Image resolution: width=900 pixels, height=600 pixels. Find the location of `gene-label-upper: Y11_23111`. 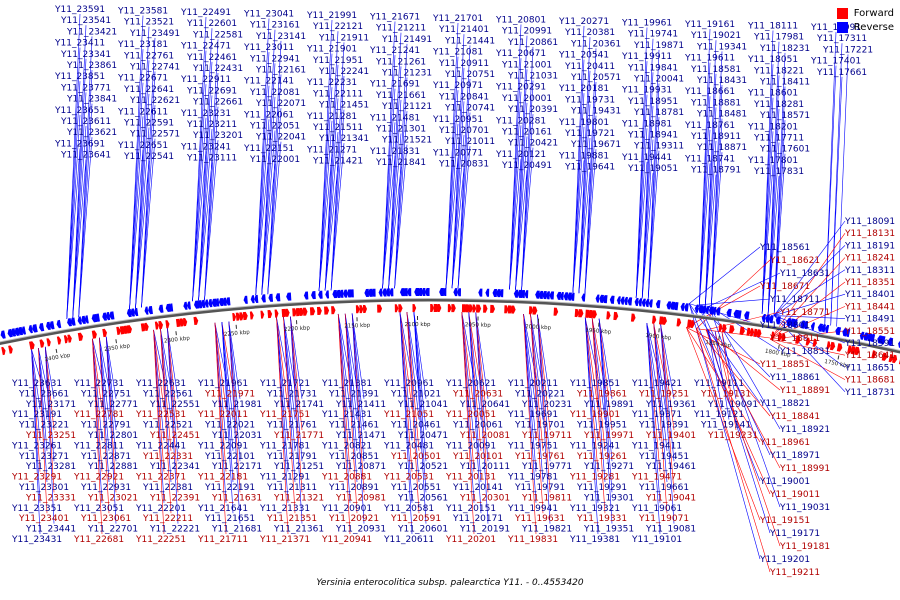

gene-label-upper: Y11_23111 is located at coordinates (211, 159).